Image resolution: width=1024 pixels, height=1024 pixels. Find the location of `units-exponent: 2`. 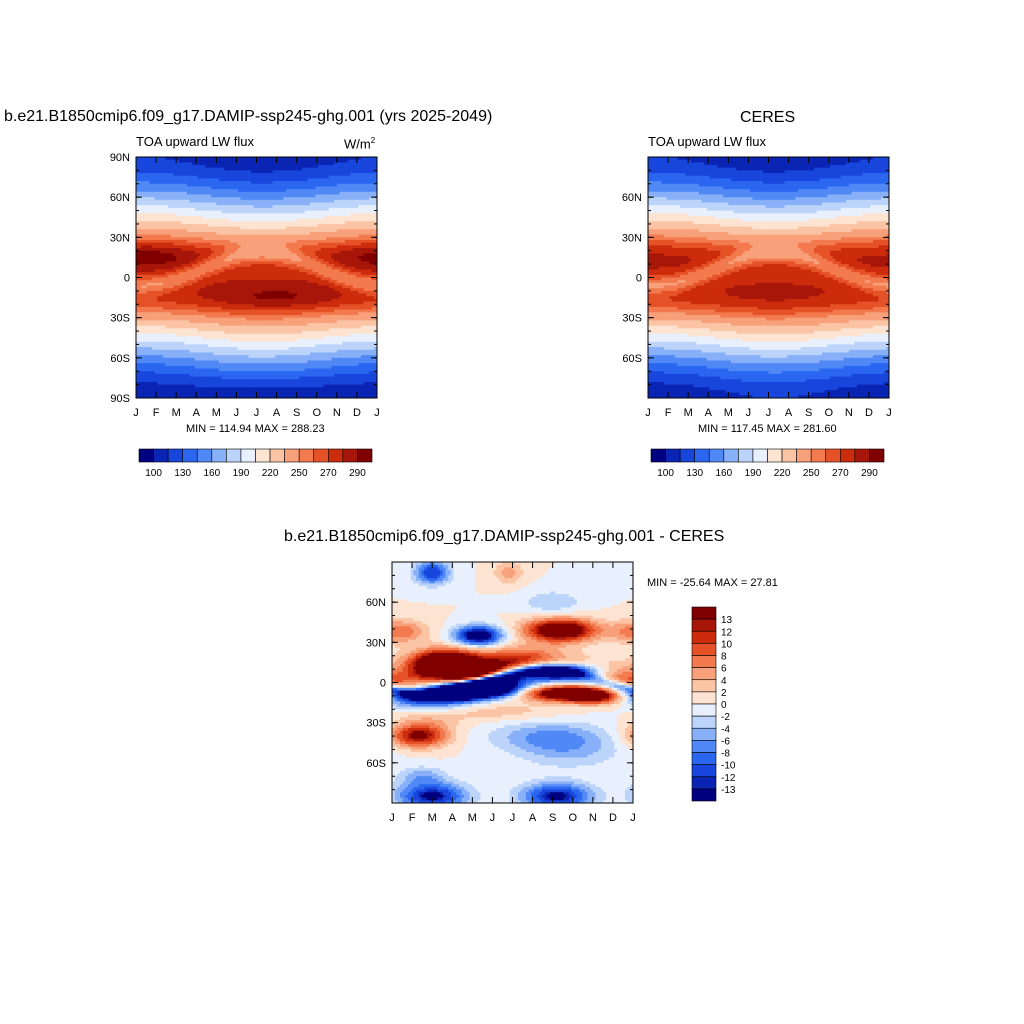

units-exponent: 2 is located at coordinates (373, 140).